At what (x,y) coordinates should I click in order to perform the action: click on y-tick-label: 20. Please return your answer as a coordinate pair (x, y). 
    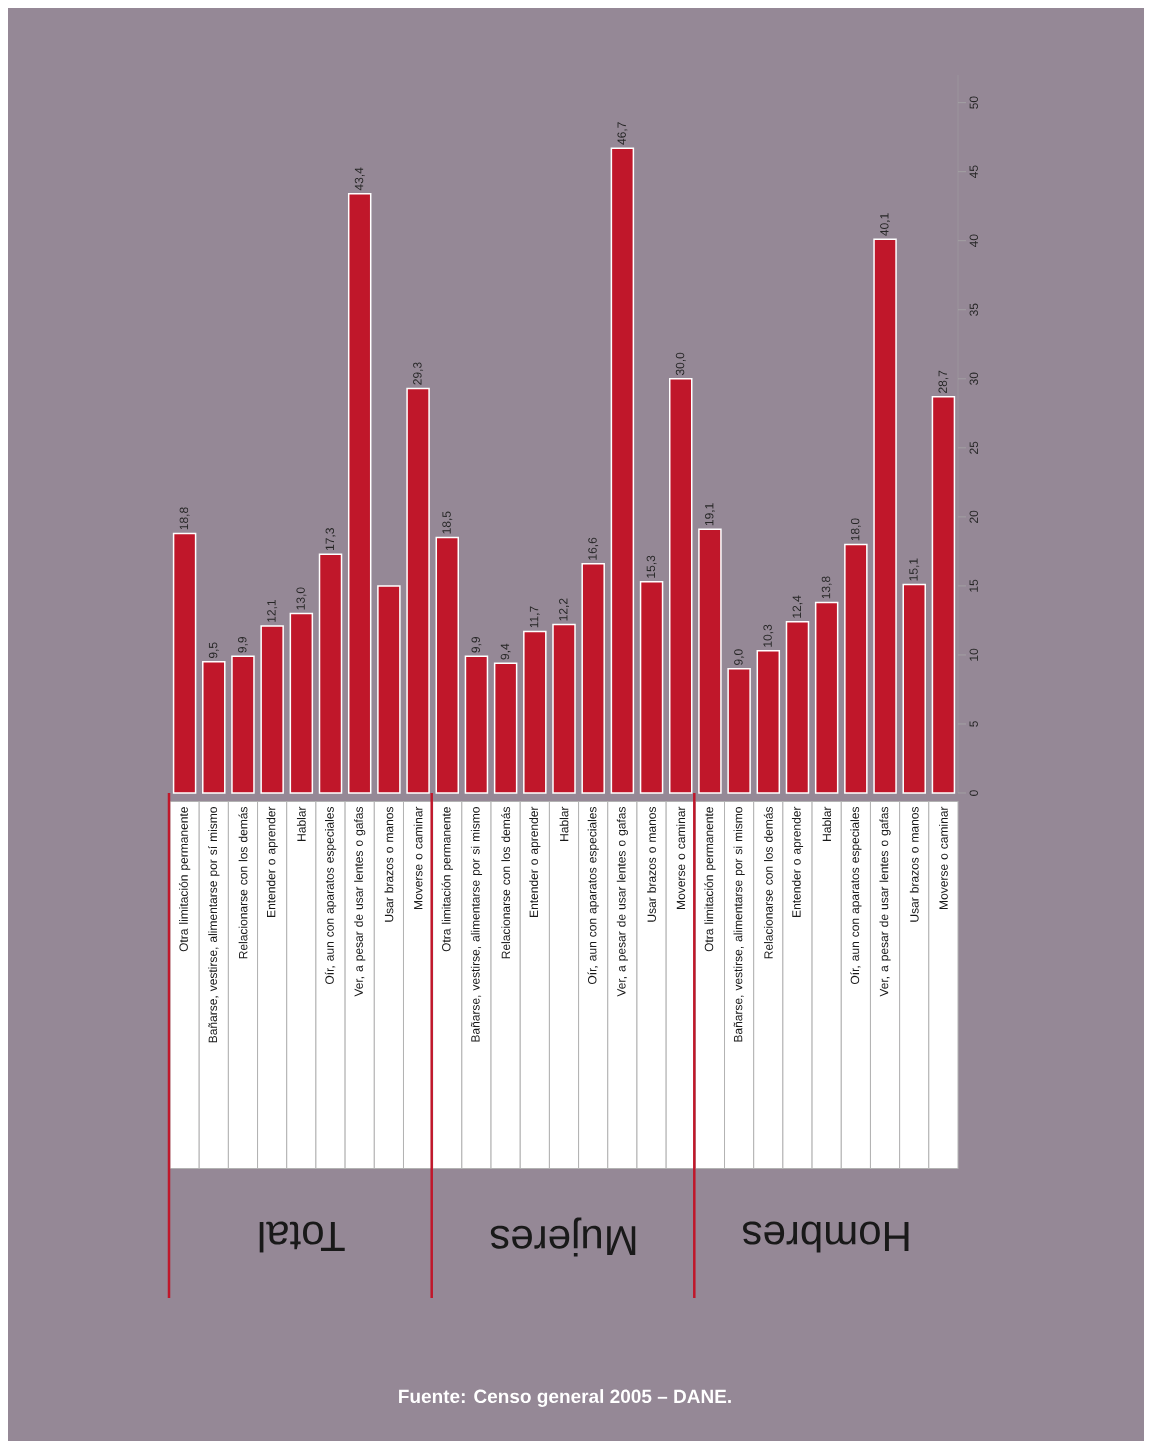
    Looking at the image, I should click on (974, 516).